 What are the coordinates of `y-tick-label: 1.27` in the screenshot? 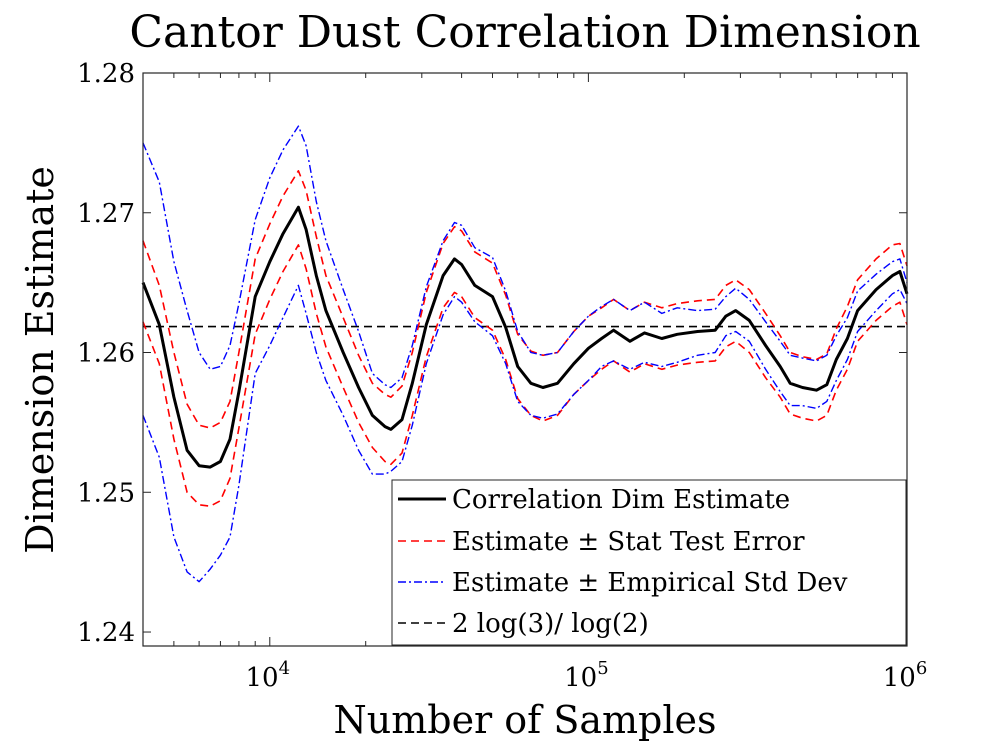 It's located at (106, 214).